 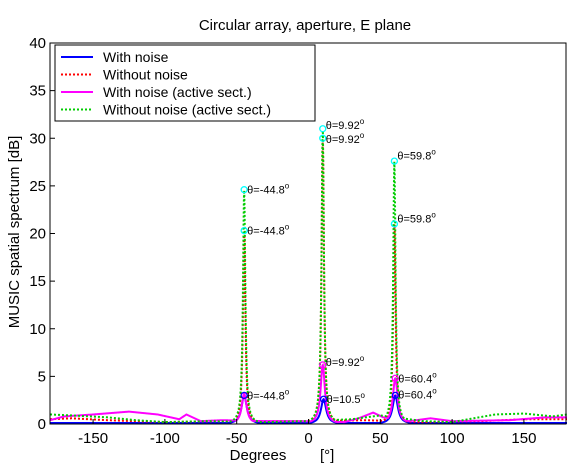 What do you see at coordinates (145, 75) in the screenshot?
I see `legend-entry: Without noise` at bounding box center [145, 75].